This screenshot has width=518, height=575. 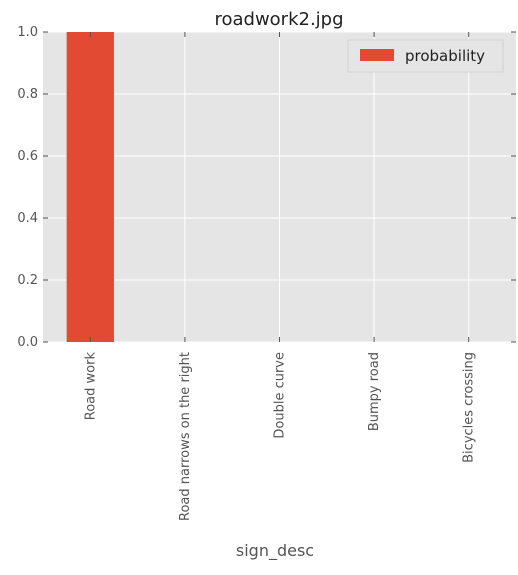 I want to click on legend-swatch, so click(x=377, y=55).